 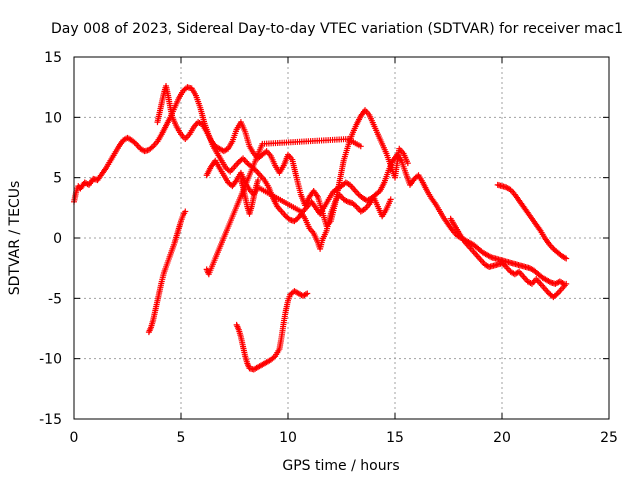 I want to click on x-tick-label: 10, so click(x=288, y=438).